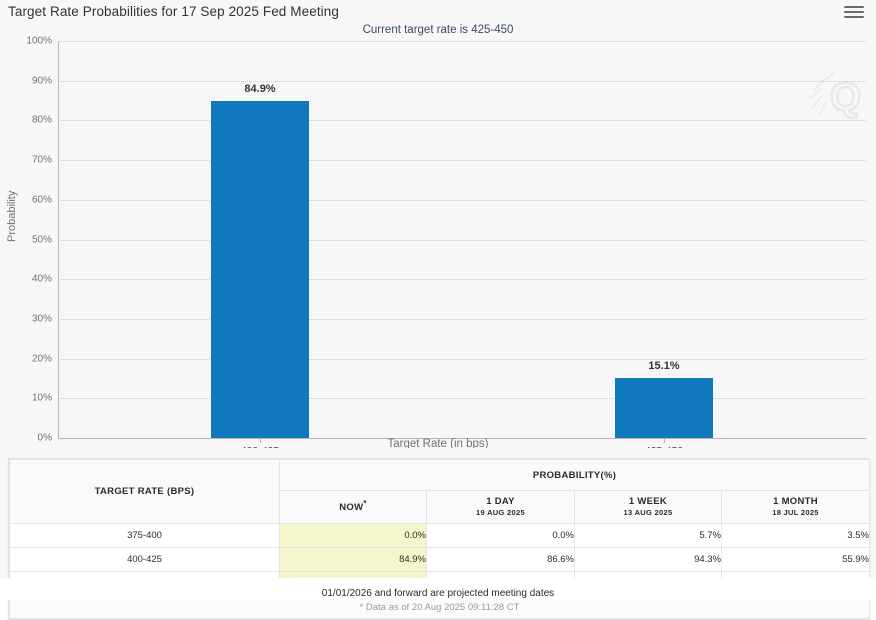 The height and width of the screenshot is (620, 876). What do you see at coordinates (648, 501) in the screenshot?
I see `column-header-label: 1 WEEK` at bounding box center [648, 501].